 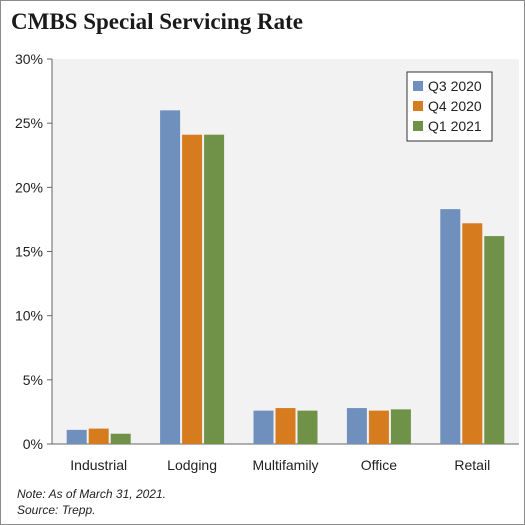 What do you see at coordinates (379, 465) in the screenshot?
I see `x-category-label: Office` at bounding box center [379, 465].